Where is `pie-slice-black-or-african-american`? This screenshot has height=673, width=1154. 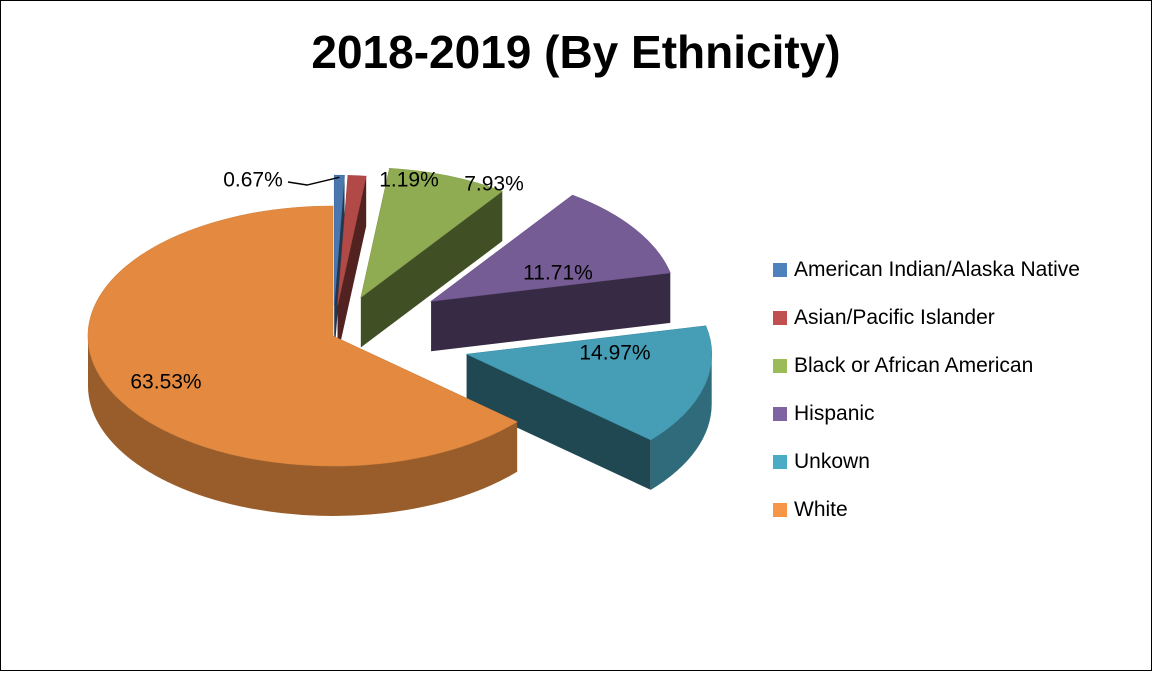 pie-slice-black-or-african-american is located at coordinates (431, 233).